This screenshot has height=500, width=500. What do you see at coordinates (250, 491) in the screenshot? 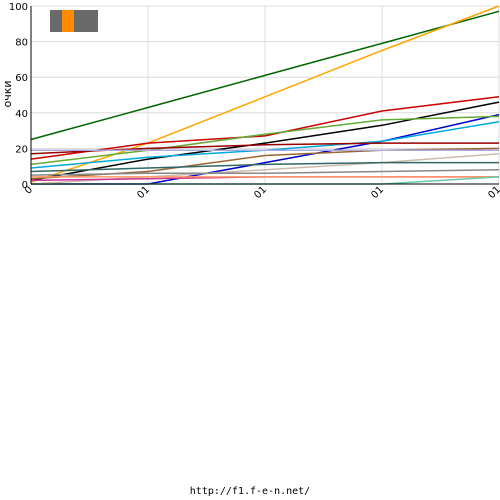
I see `footer-url: http://f1.f-e-n.net/` at bounding box center [250, 491].